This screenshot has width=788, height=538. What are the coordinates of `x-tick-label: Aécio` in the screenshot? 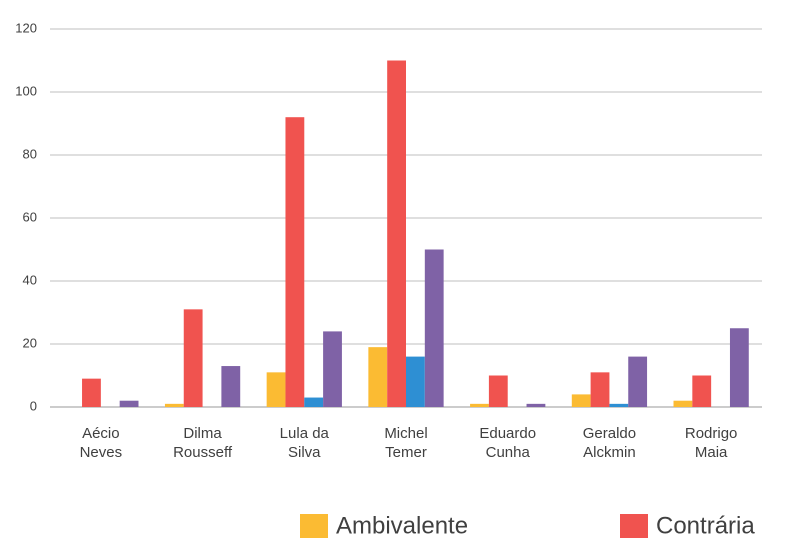 It's located at (101, 433).